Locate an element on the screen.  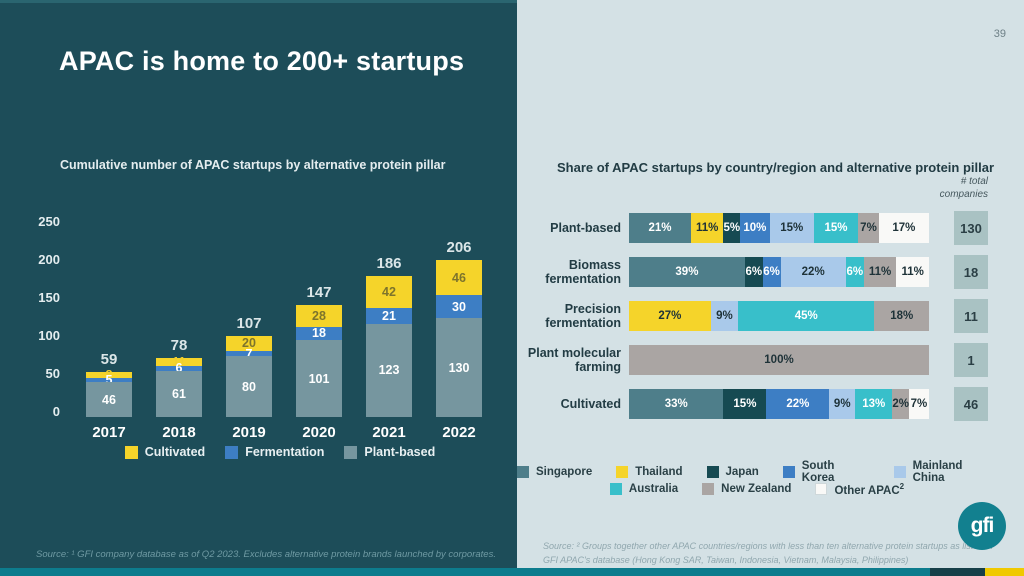
y-axis-tick: 200 is located at coordinates (49, 259).